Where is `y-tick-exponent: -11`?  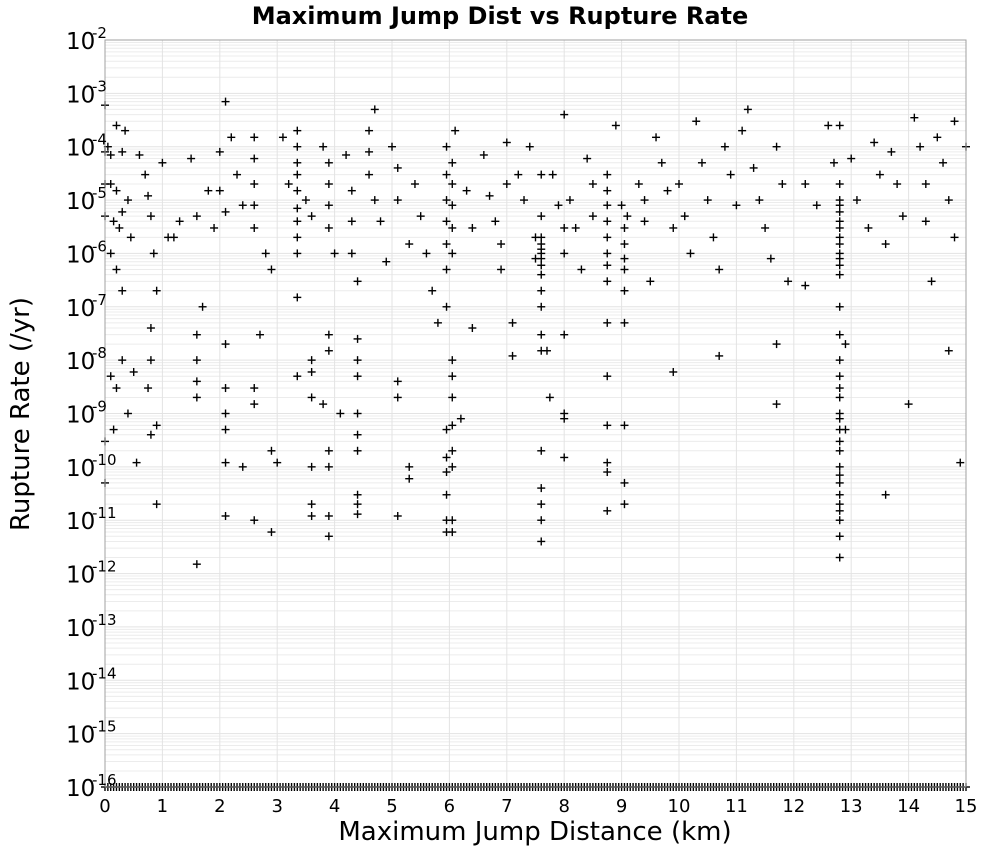 y-tick-exponent: -11 is located at coordinates (104, 513).